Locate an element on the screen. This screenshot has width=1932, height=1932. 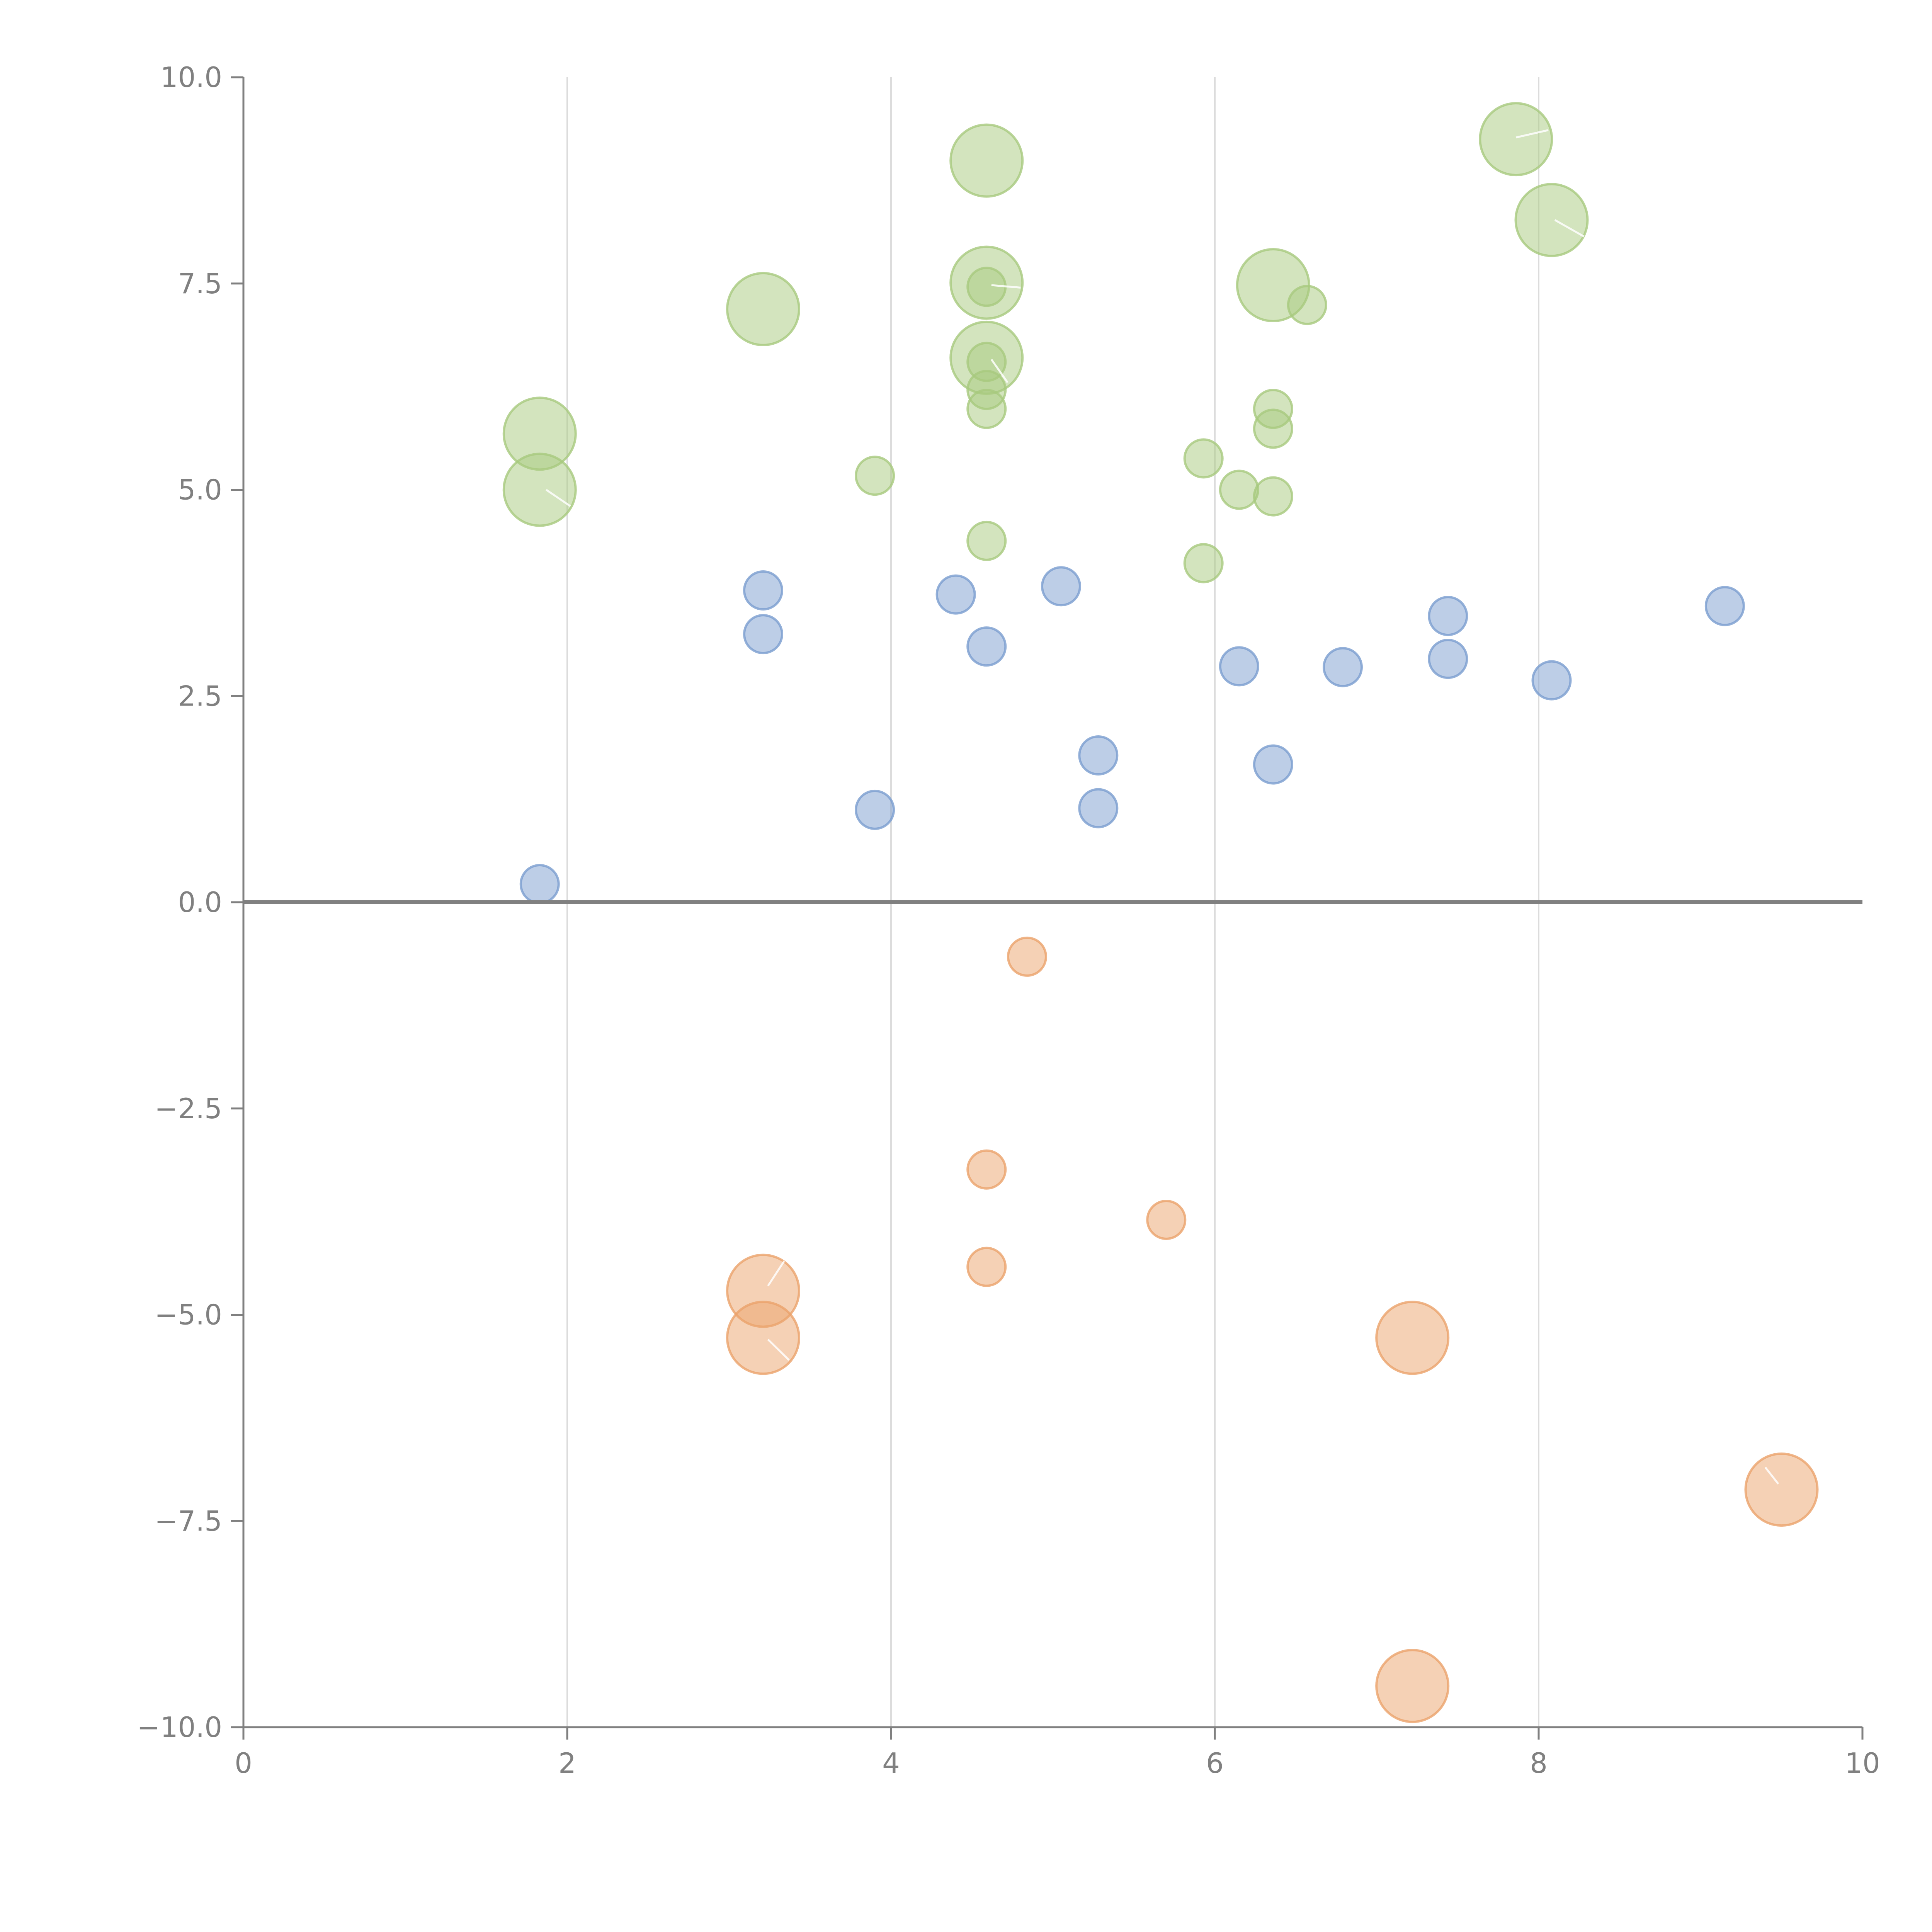
x-tick-label: 8 is located at coordinates (1539, 1763).